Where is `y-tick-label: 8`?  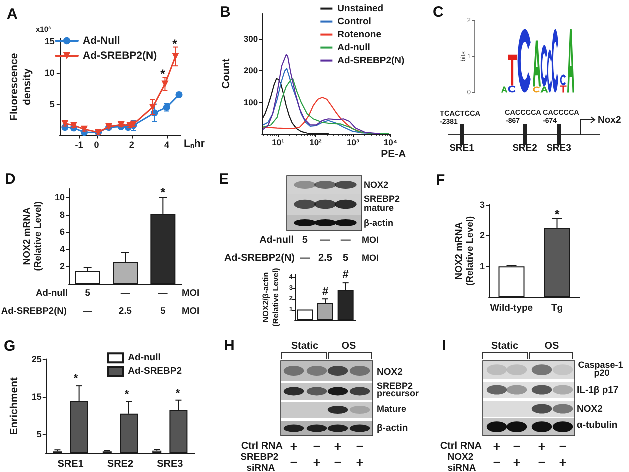 y-tick-label: 8 is located at coordinates (62, 215).